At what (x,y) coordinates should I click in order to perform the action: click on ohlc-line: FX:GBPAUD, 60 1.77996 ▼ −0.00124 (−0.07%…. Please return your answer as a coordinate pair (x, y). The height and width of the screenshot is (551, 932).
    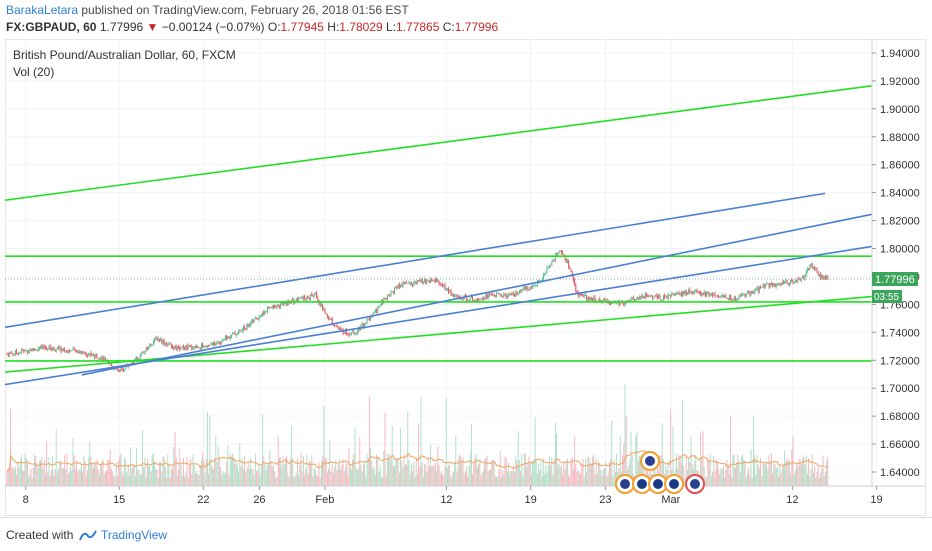
    Looking at the image, I should click on (252, 27).